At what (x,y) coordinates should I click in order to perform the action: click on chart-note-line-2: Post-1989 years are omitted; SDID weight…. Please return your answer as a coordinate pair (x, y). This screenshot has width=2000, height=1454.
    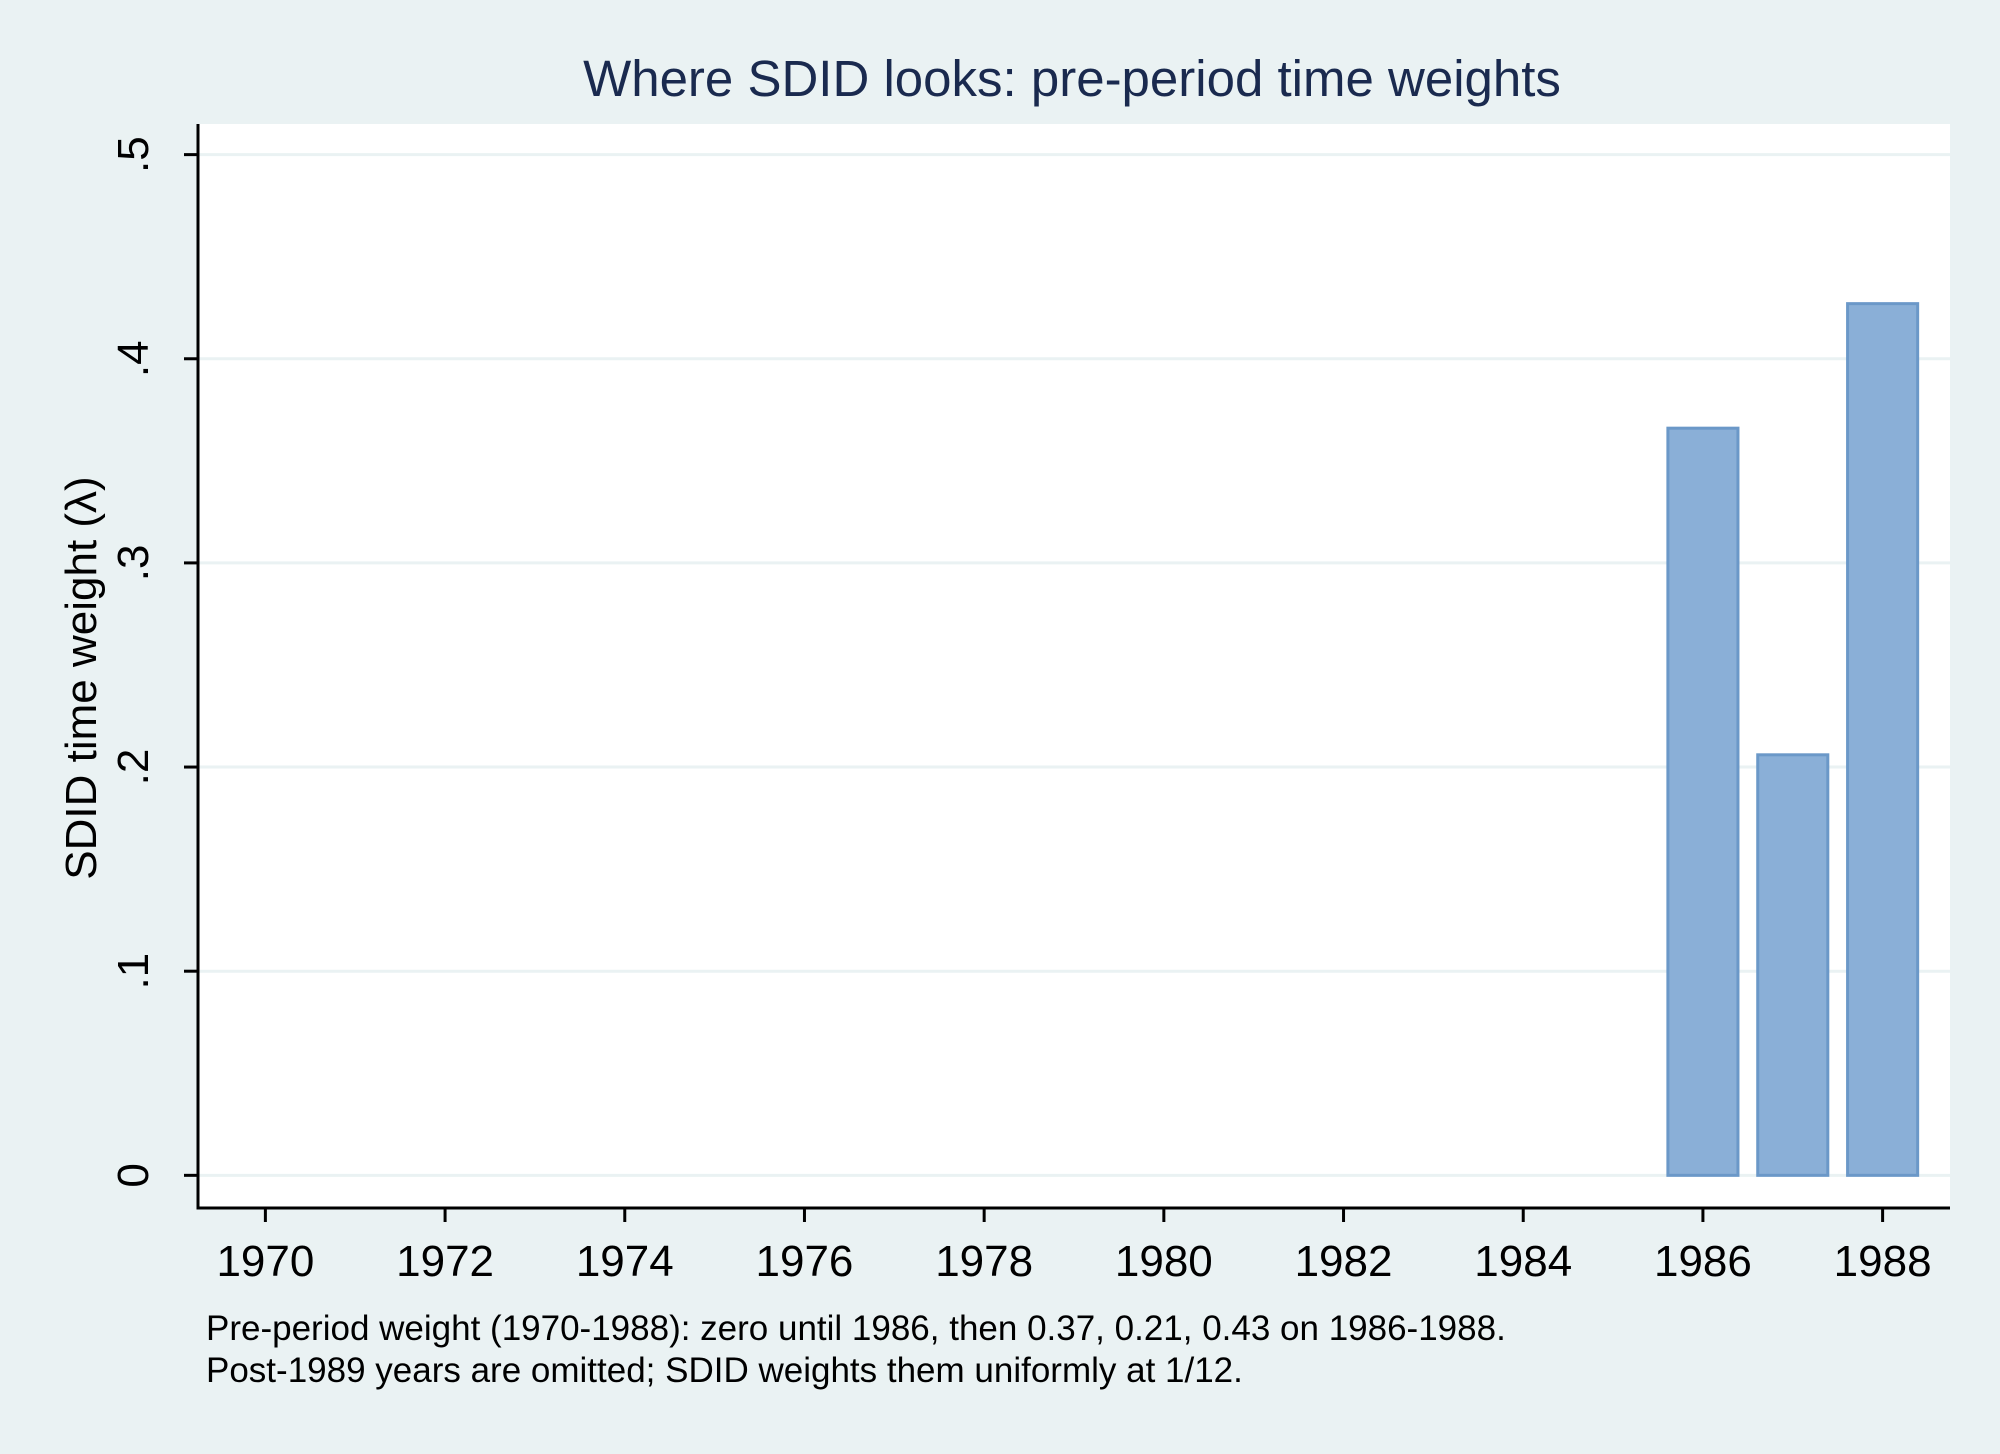
    Looking at the image, I should click on (724, 1370).